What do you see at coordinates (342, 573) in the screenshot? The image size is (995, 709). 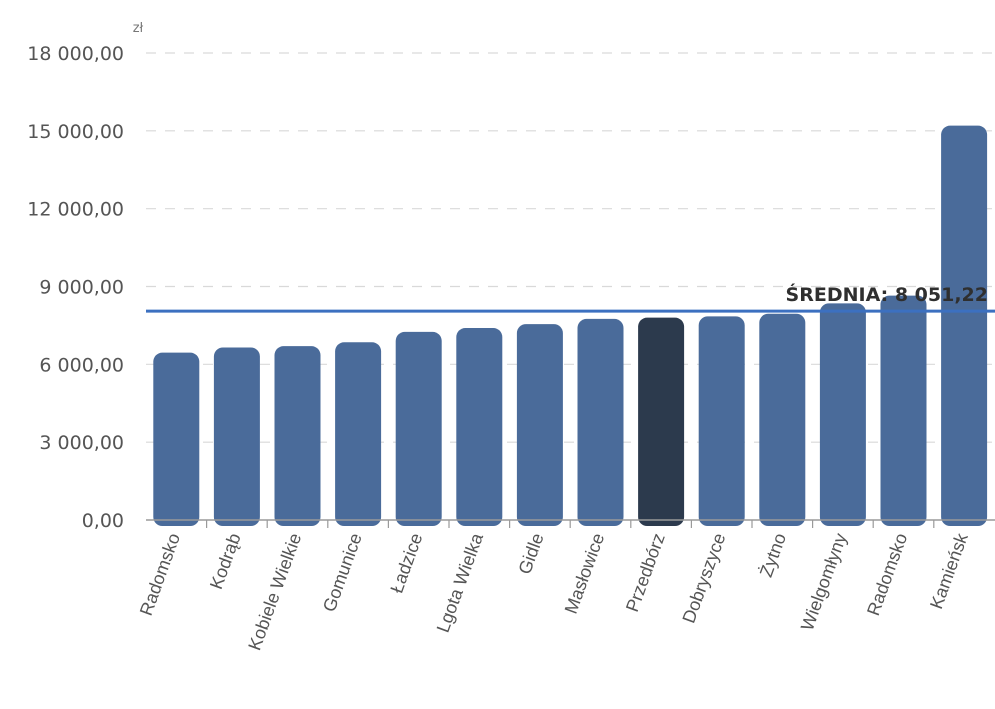 I see `category-label: Gomunice` at bounding box center [342, 573].